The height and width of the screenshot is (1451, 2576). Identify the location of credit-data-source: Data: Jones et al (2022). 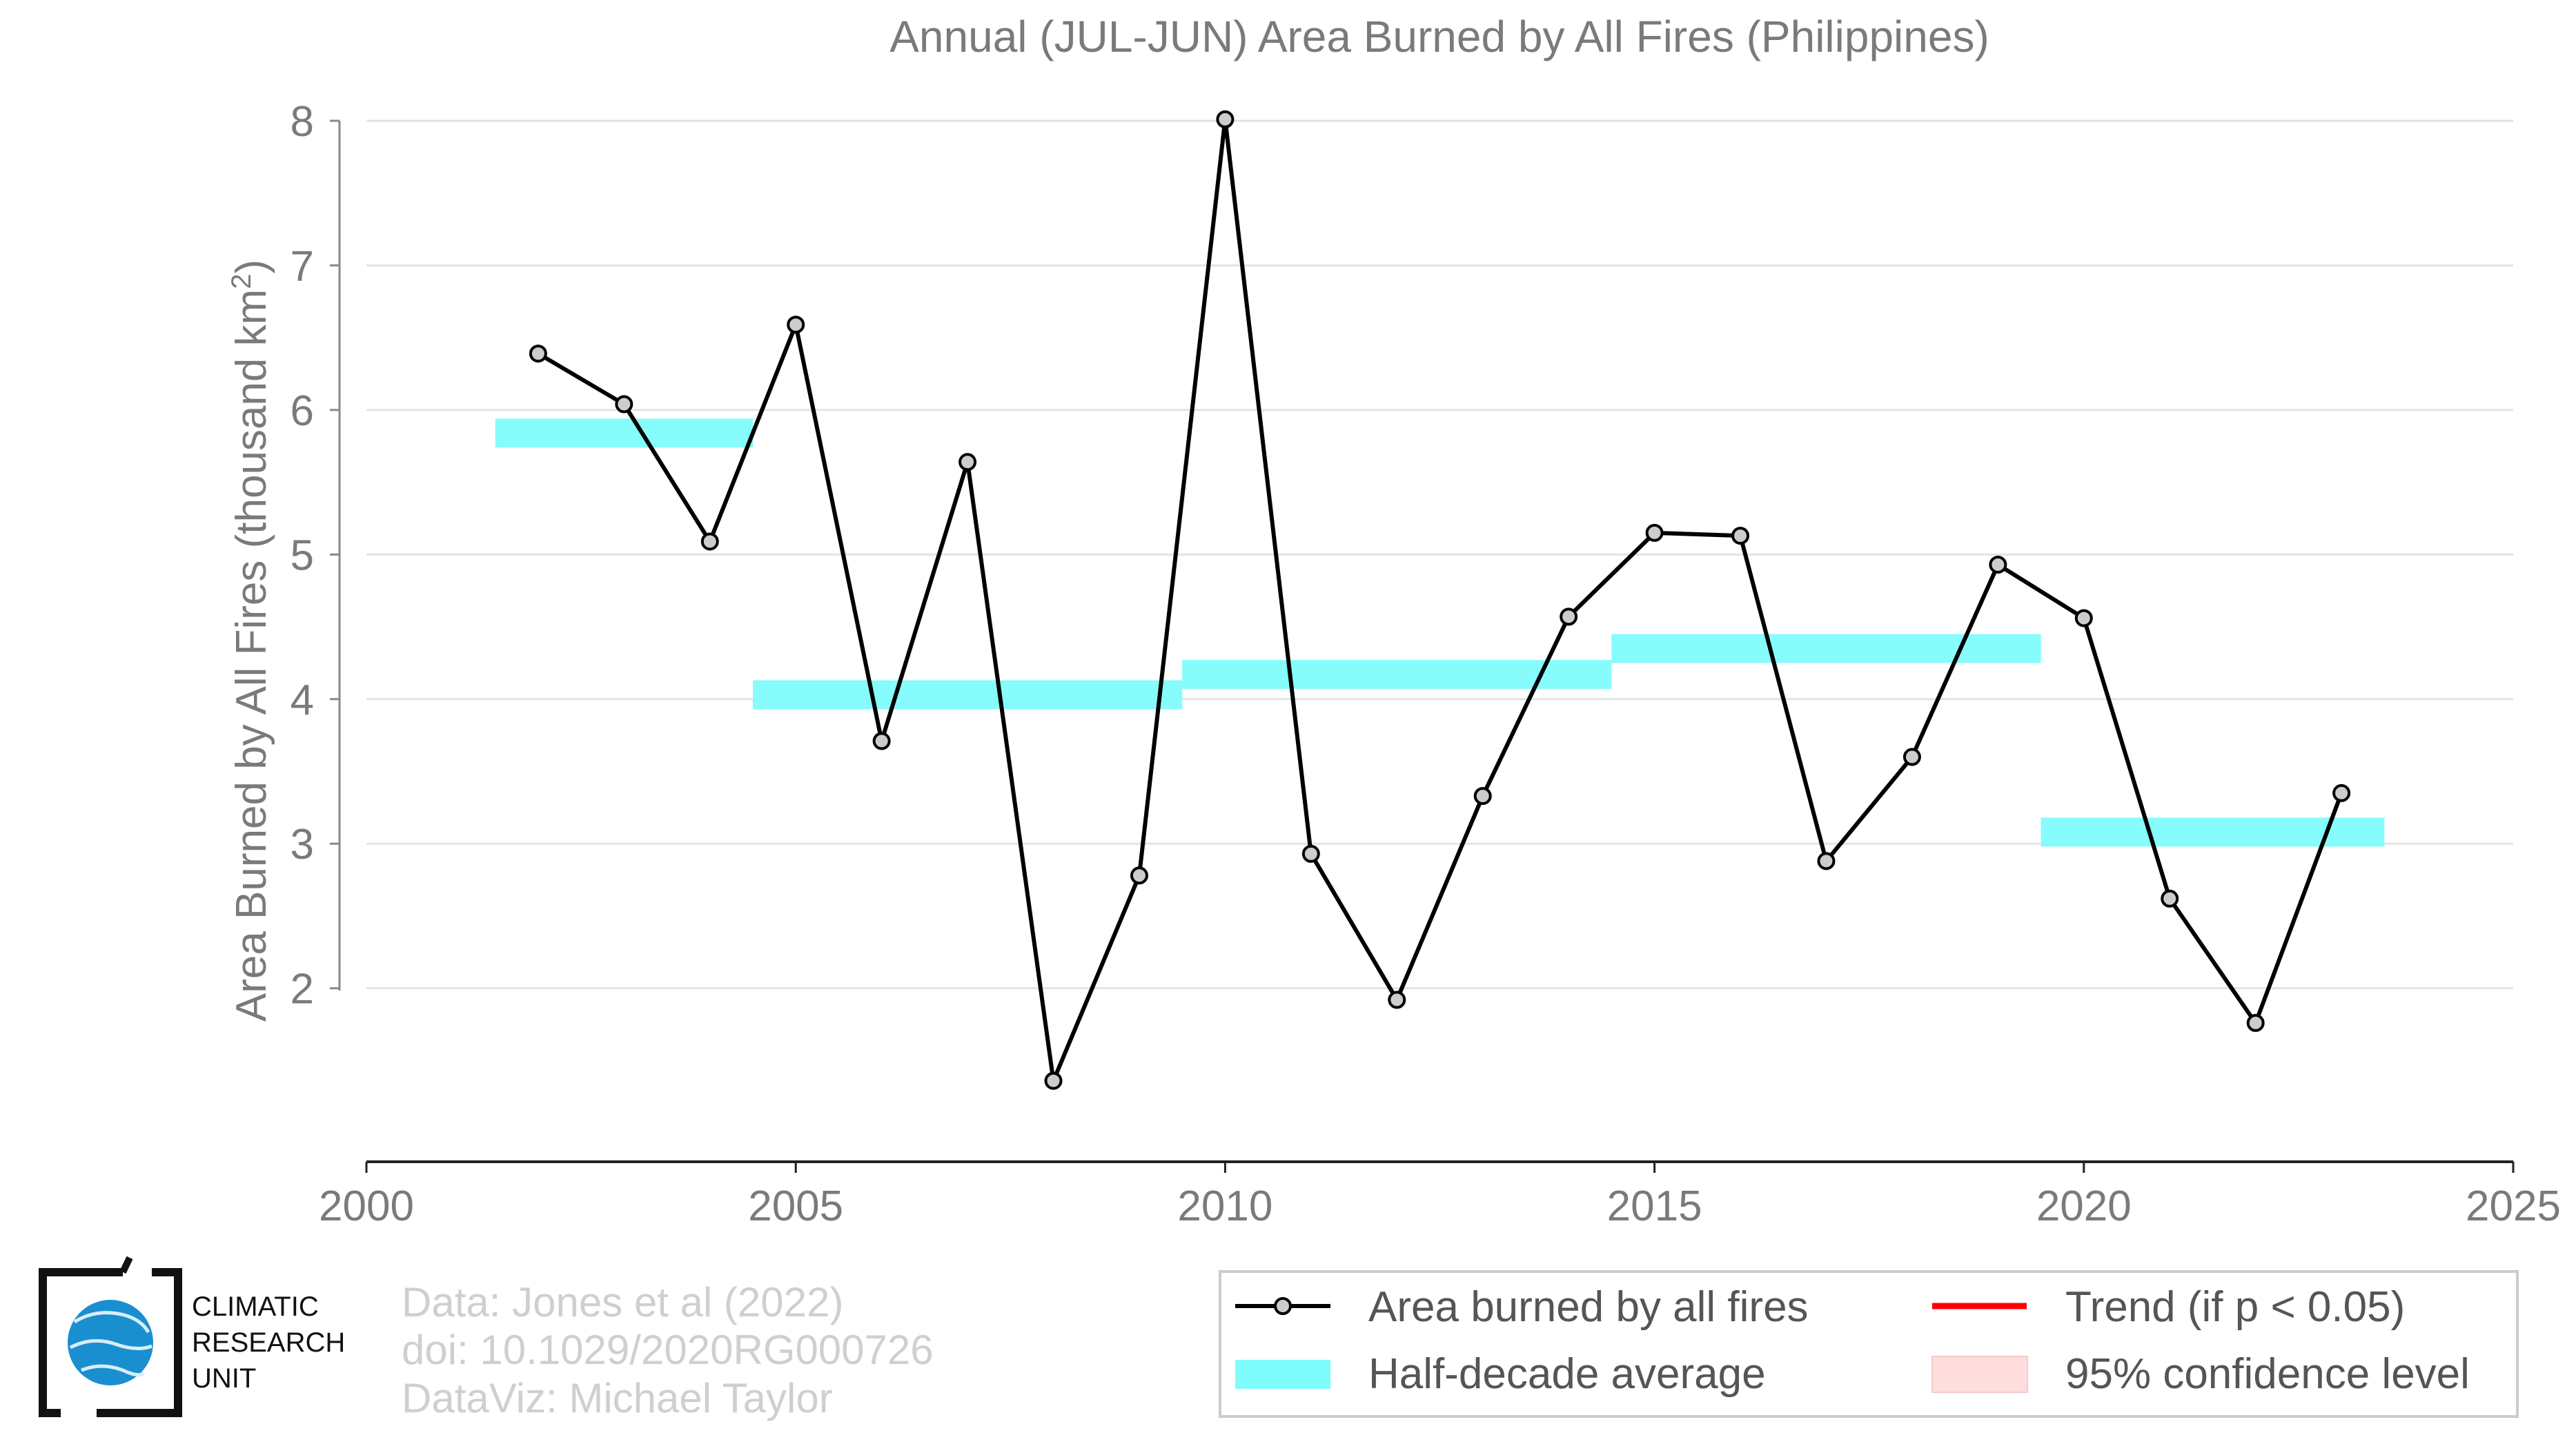
(622, 1302).